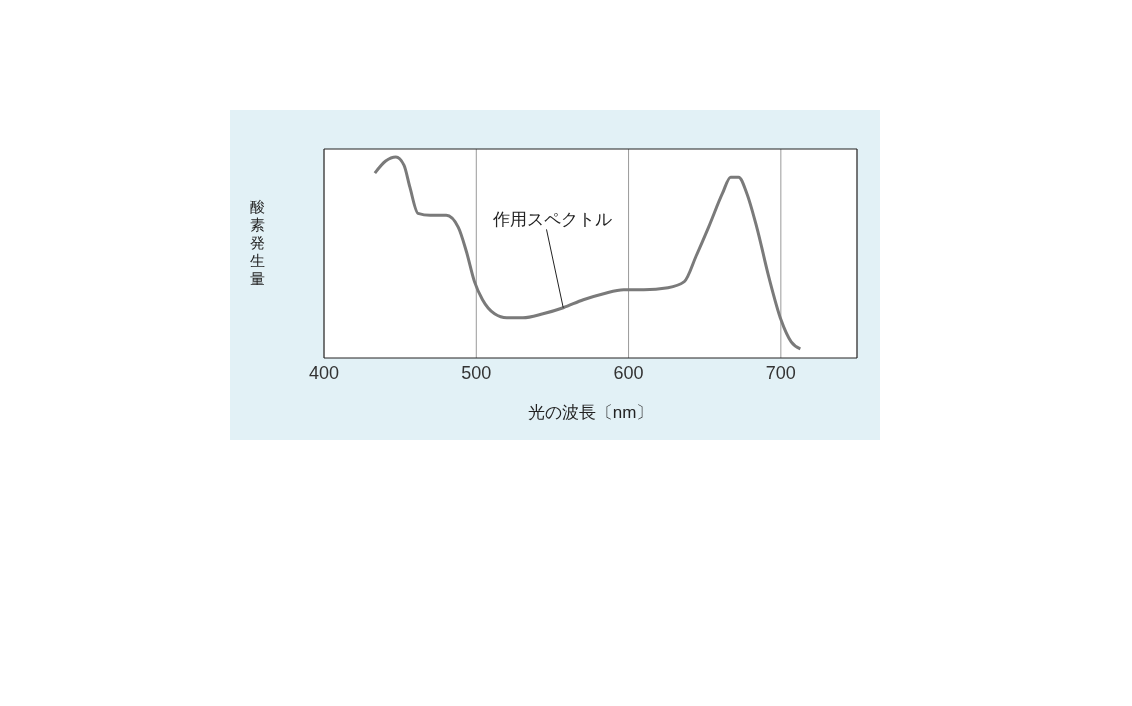  What do you see at coordinates (780, 372) in the screenshot?
I see `x-tick-label: 700` at bounding box center [780, 372].